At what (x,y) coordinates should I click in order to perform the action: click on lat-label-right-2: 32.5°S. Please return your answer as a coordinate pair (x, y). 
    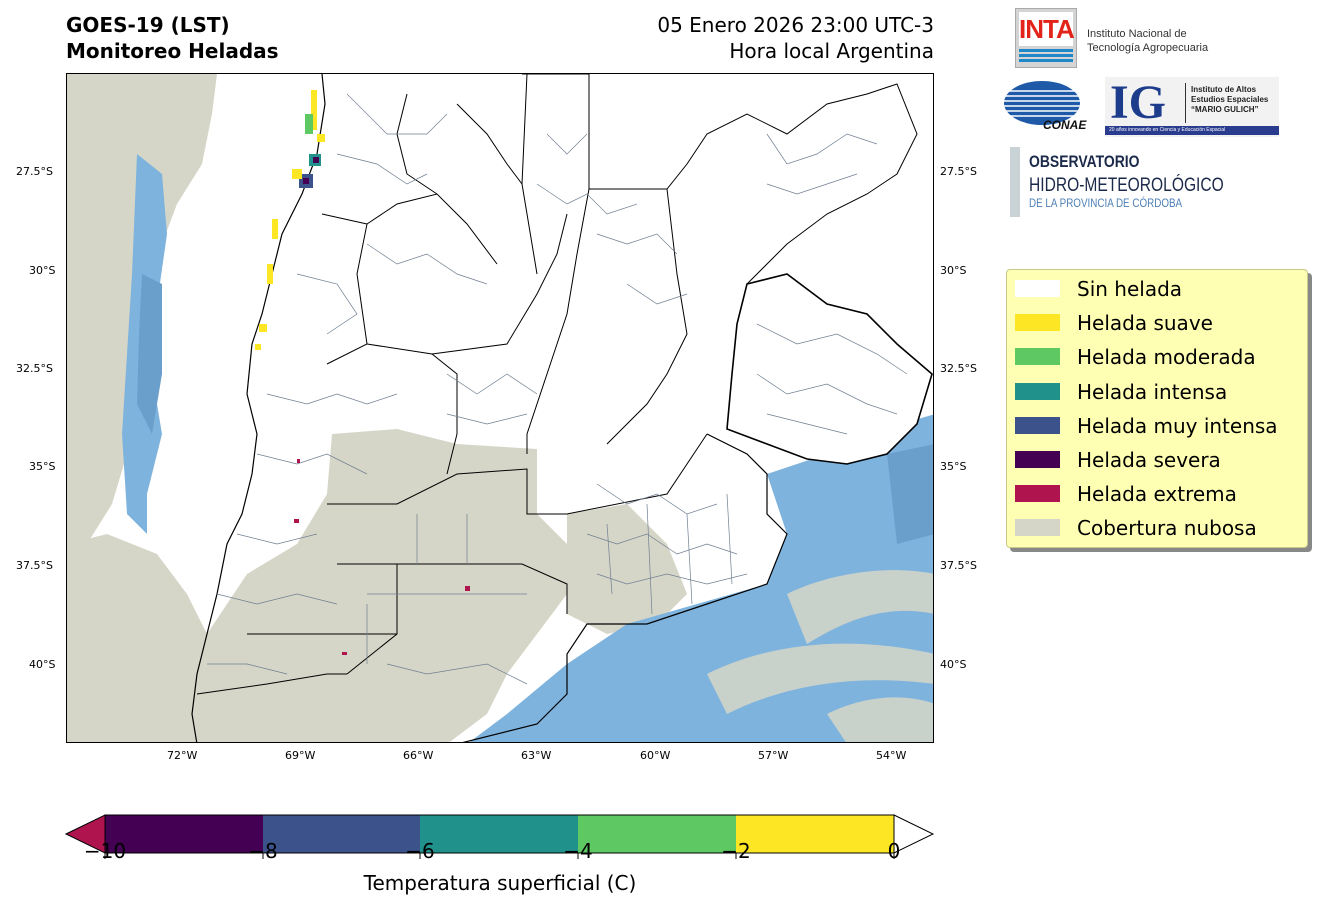
    Looking at the image, I should click on (958, 368).